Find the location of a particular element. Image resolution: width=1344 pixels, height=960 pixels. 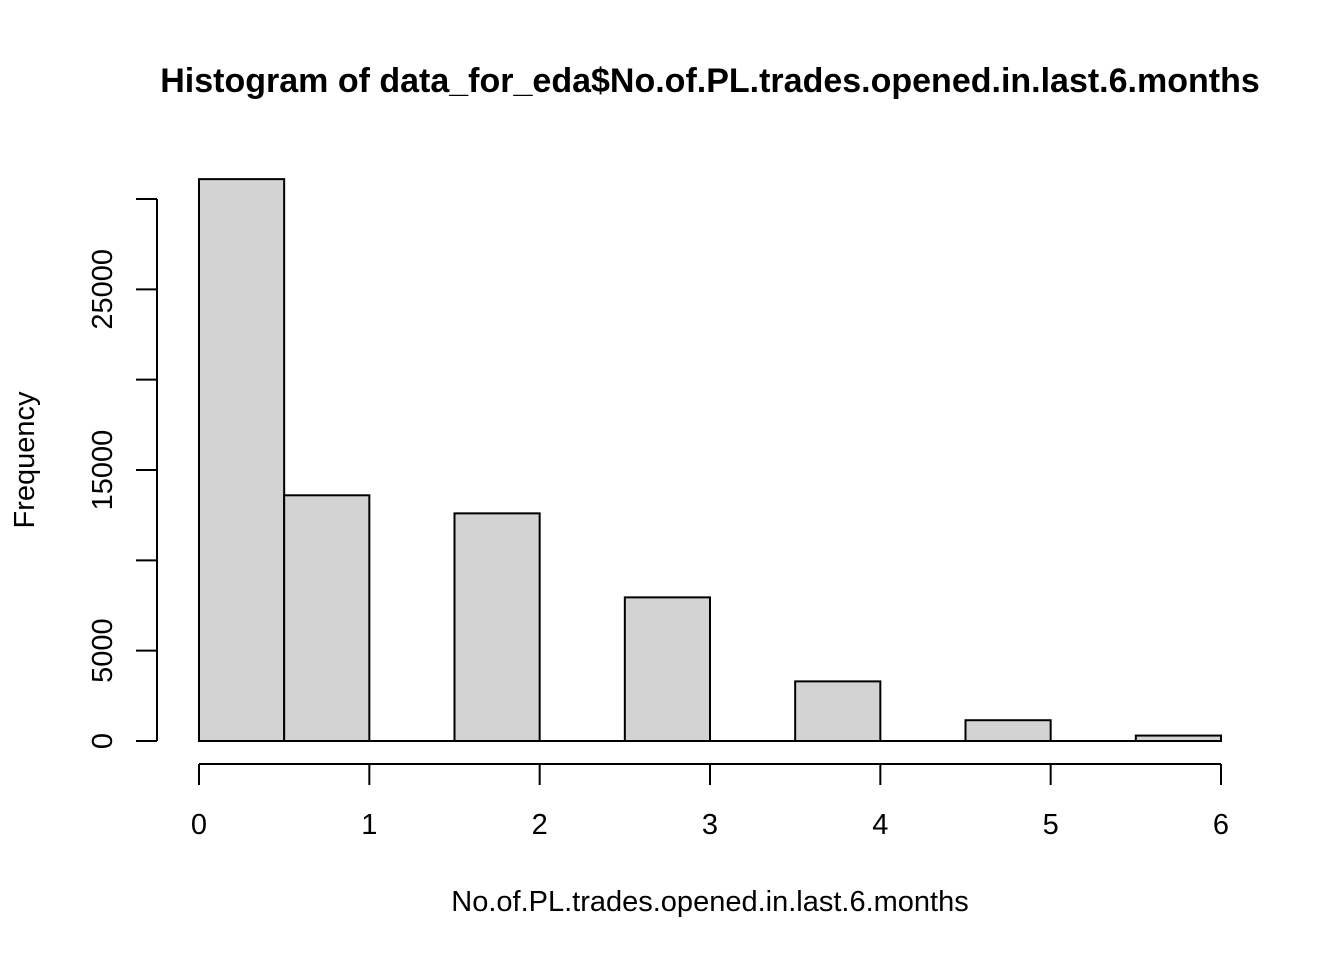

y-tick-label: 5000 is located at coordinates (103, 650).